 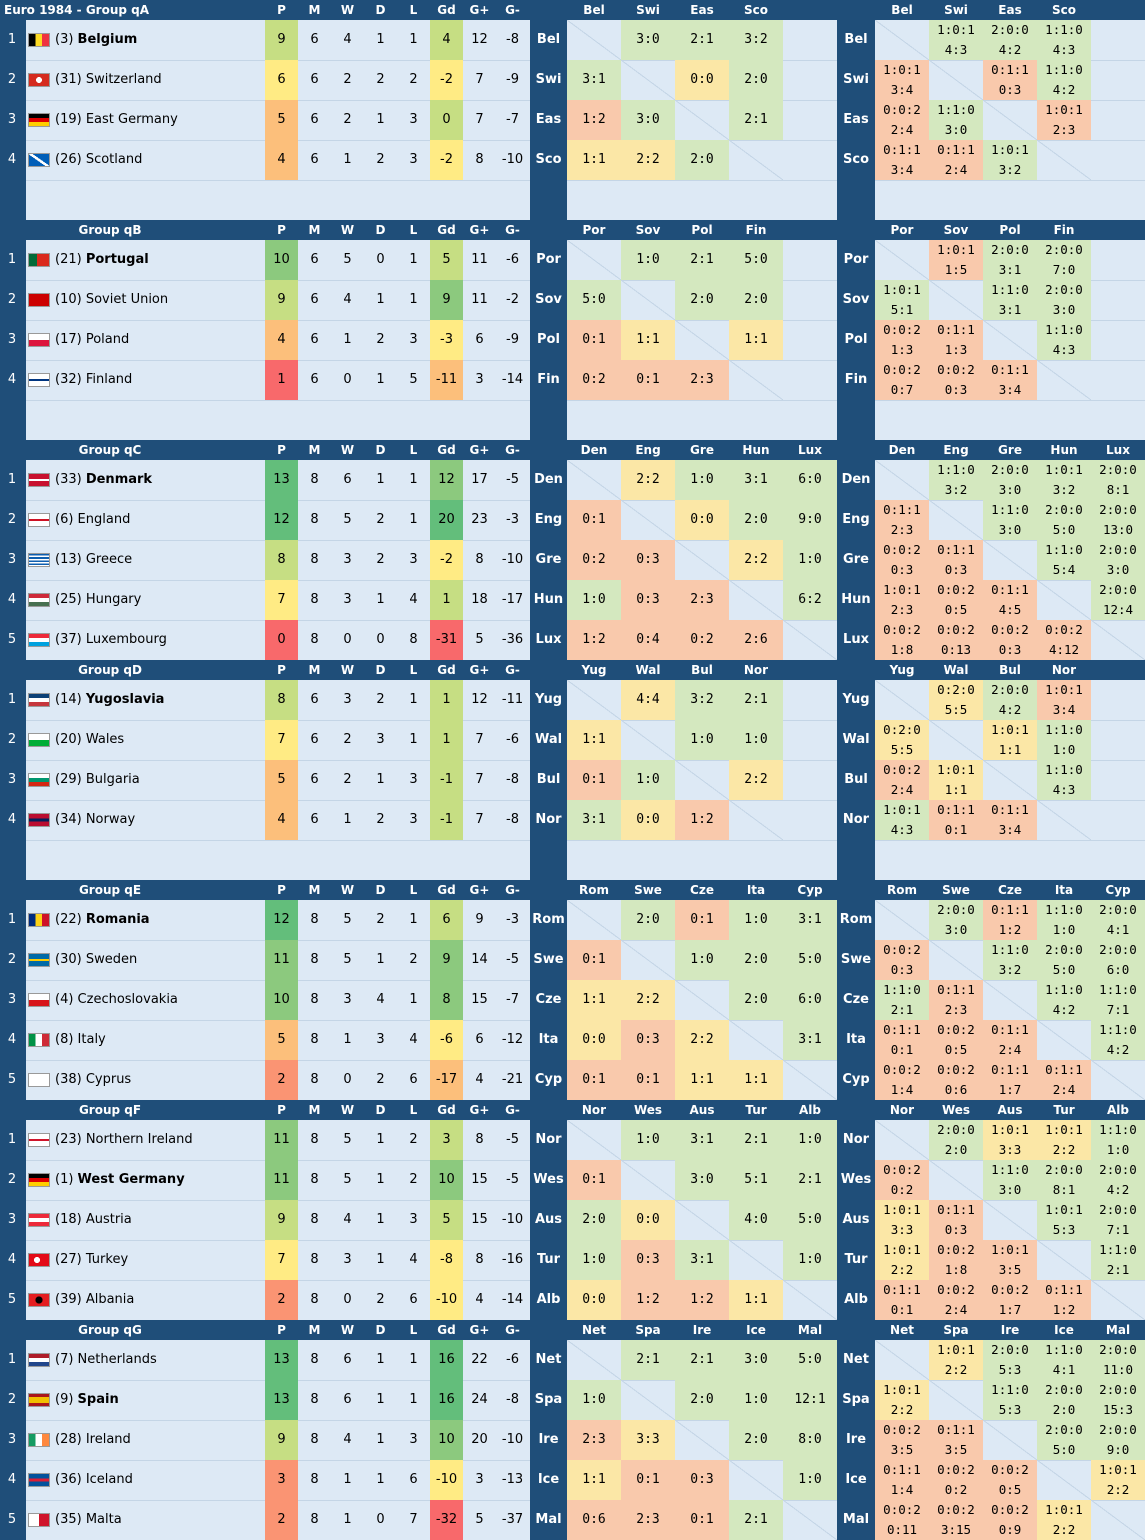 I want to click on match-detail: 0:1:1 2:4, so click(x=1010, y=1040).